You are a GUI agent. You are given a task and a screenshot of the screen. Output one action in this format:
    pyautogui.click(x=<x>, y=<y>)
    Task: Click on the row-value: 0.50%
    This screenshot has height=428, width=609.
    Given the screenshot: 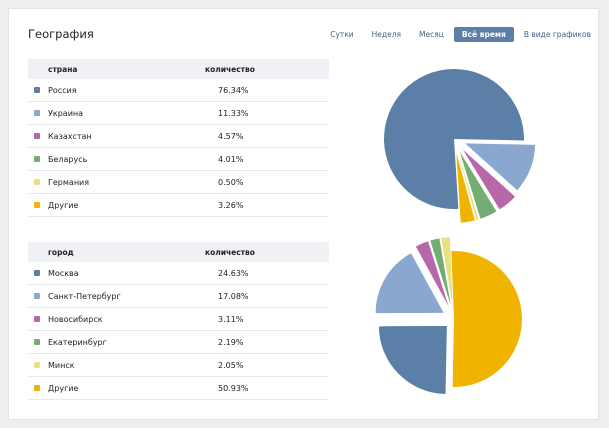 What is the action you would take?
    pyautogui.click(x=231, y=182)
    